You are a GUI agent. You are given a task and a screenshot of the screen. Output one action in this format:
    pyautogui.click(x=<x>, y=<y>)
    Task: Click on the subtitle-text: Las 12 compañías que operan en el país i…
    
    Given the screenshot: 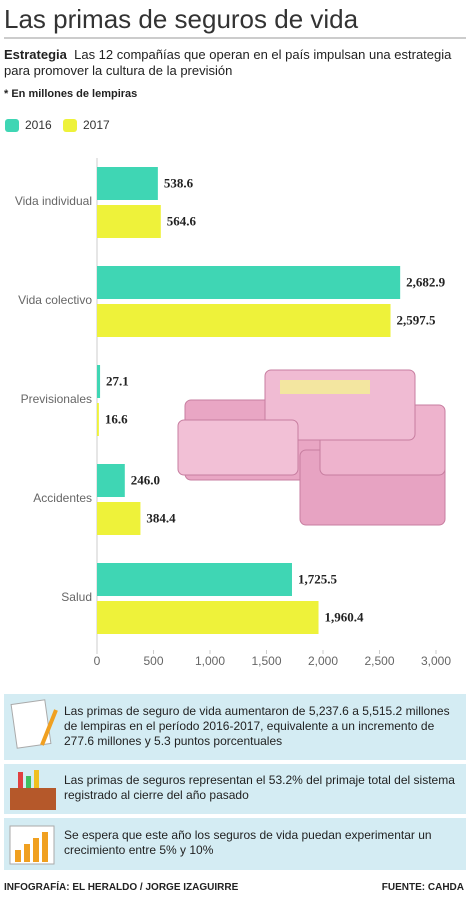 What is the action you would take?
    pyautogui.click(x=228, y=62)
    